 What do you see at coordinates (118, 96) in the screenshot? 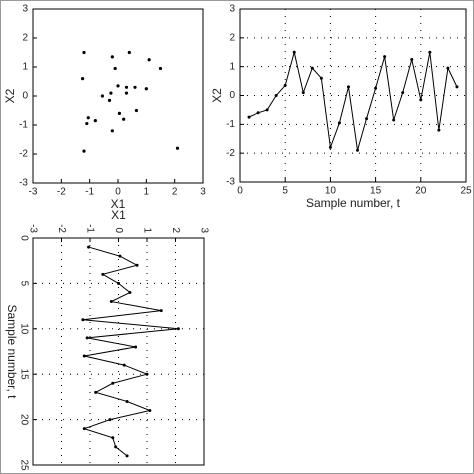
I see `plot-area` at bounding box center [118, 96].